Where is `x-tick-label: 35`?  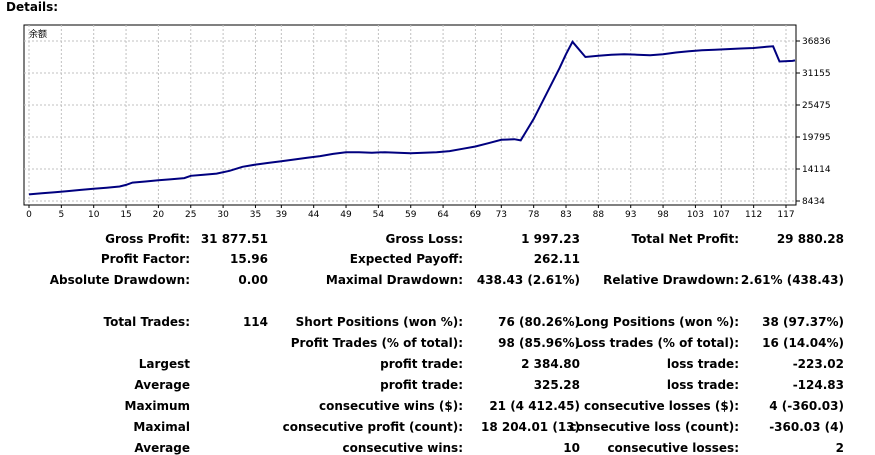 x-tick-label: 35 is located at coordinates (255, 215).